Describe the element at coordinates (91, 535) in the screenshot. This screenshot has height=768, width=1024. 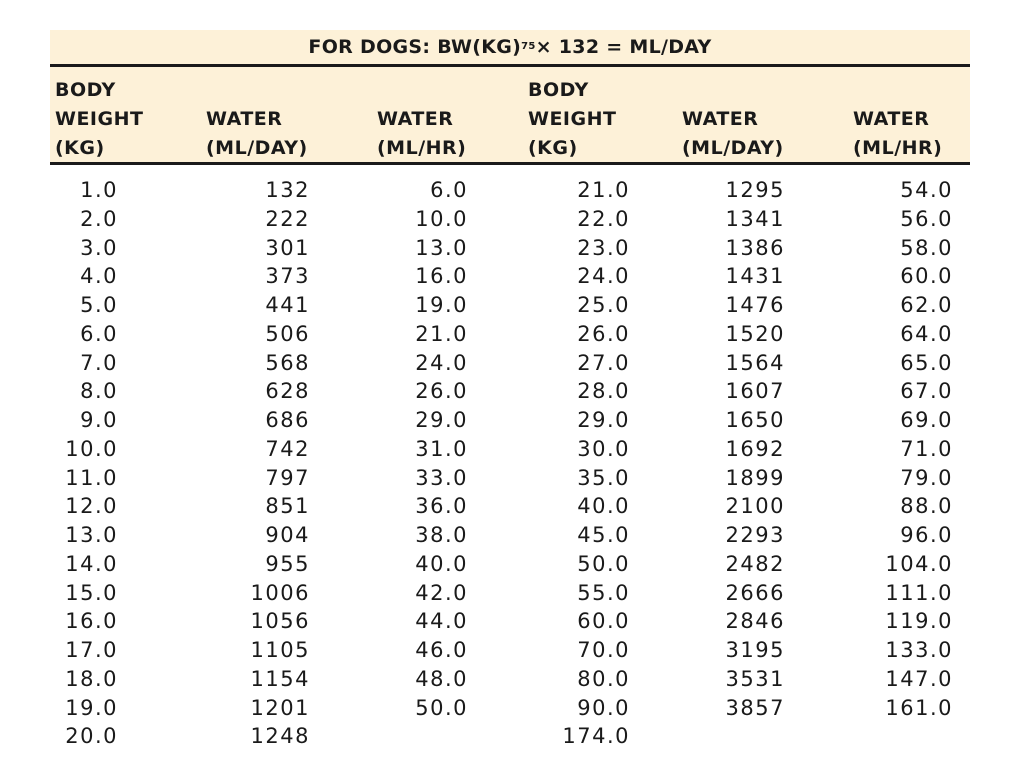
I see `cell-body-weight-kg: 13.0` at that location.